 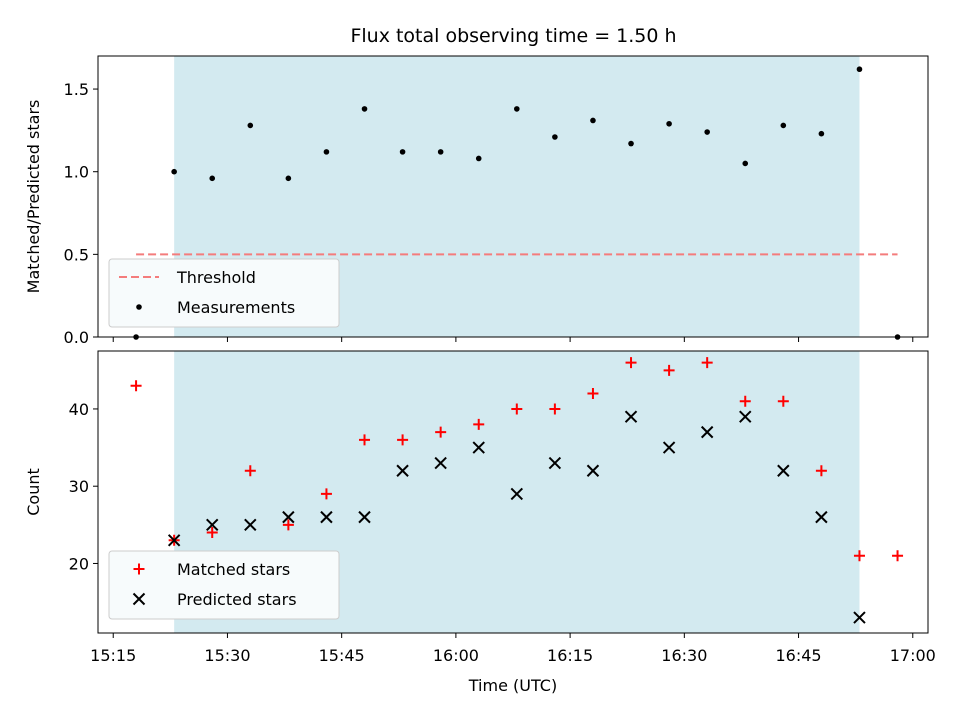 What do you see at coordinates (342, 655) in the screenshot?
I see `x-tick-label: 15:45` at bounding box center [342, 655].